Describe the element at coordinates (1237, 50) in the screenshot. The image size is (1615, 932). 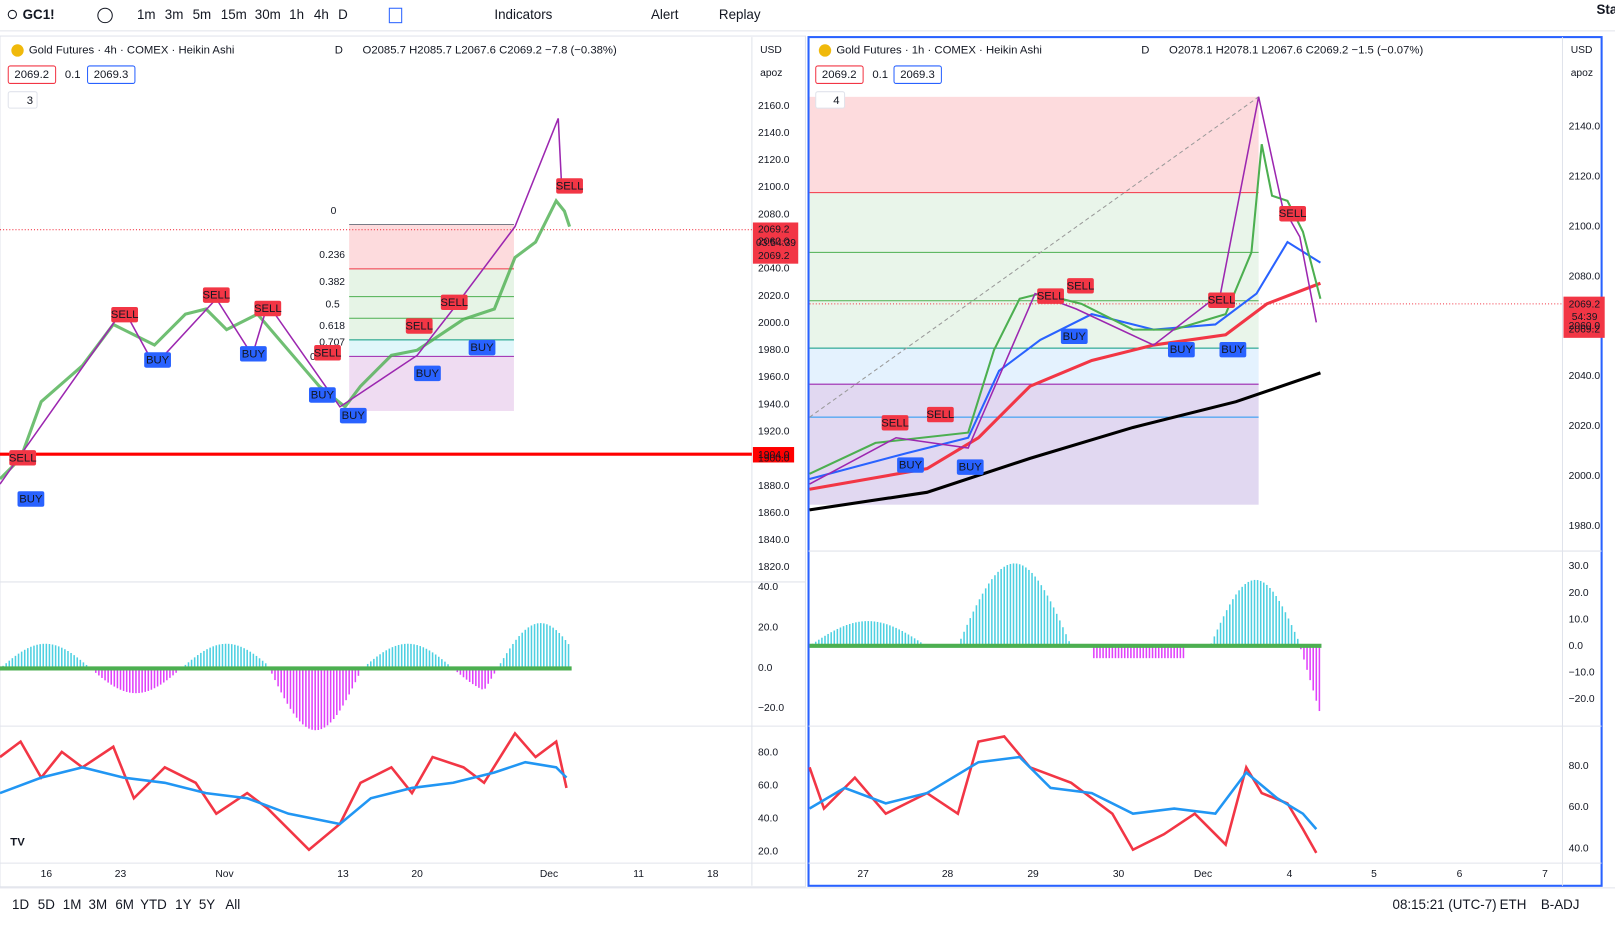
I see `high: H2078.1` at that location.